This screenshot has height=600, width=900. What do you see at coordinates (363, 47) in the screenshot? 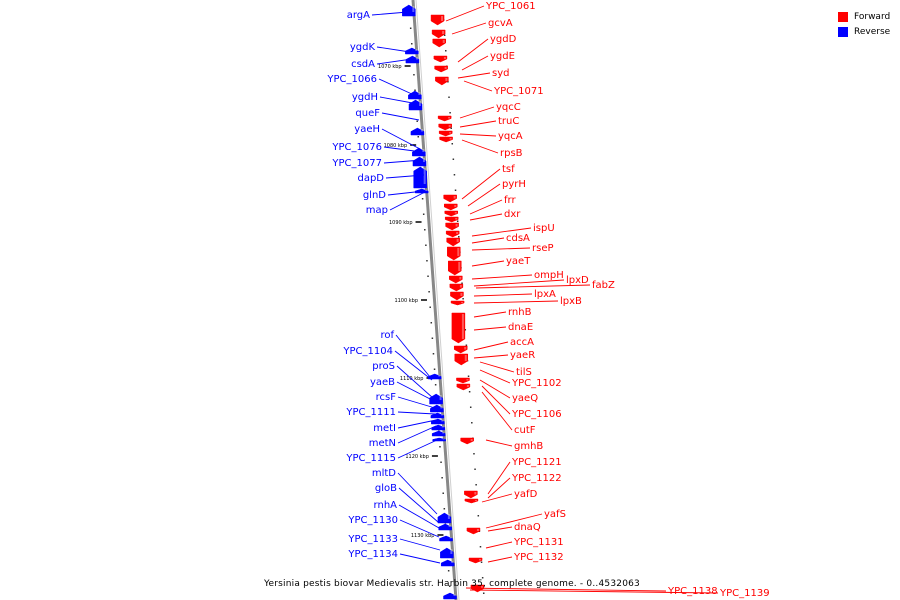
I see `gene-label-ygdk: ygdK` at bounding box center [363, 47].